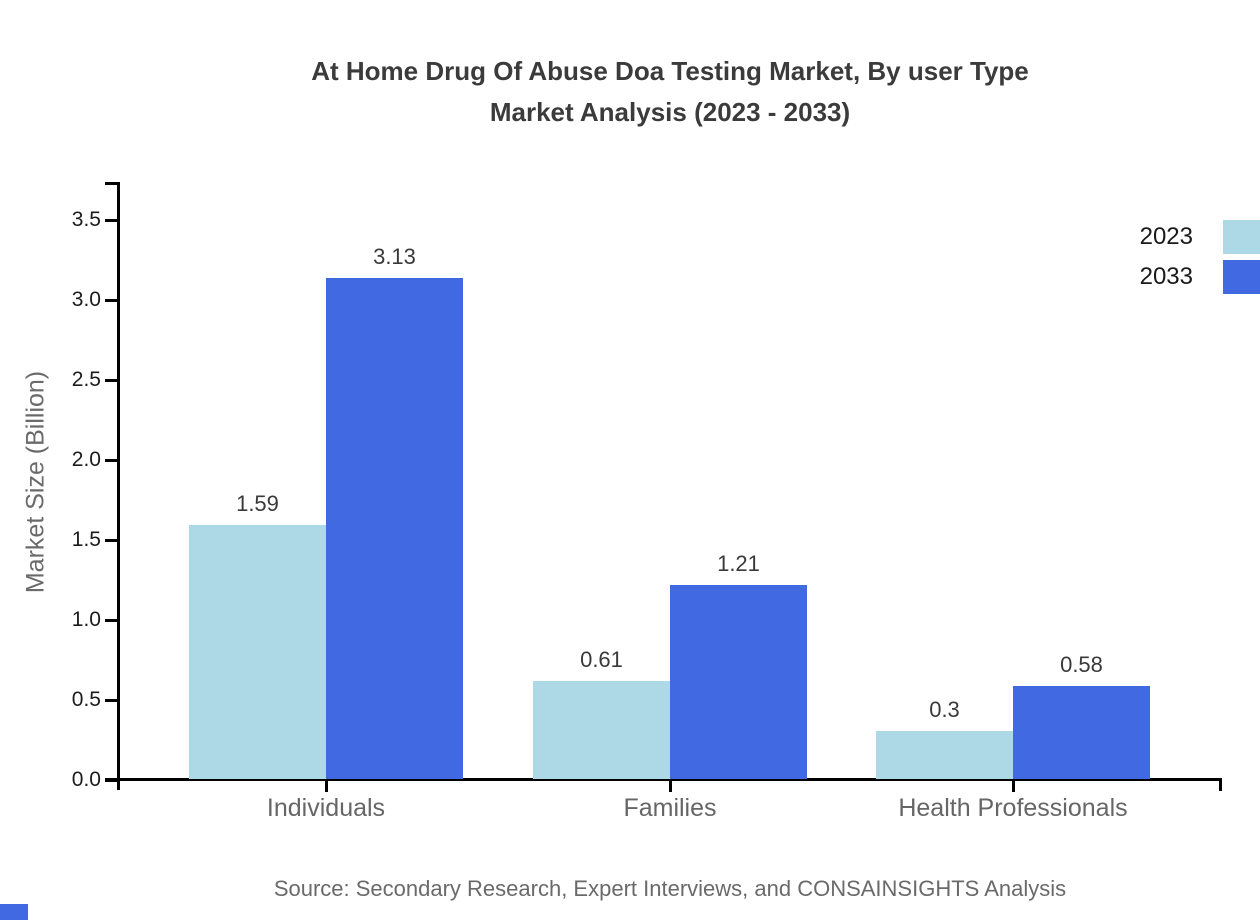 The height and width of the screenshot is (920, 1260). Describe the element at coordinates (1013, 808) in the screenshot. I see `category-label-health-professionals: Health Professionals` at that location.